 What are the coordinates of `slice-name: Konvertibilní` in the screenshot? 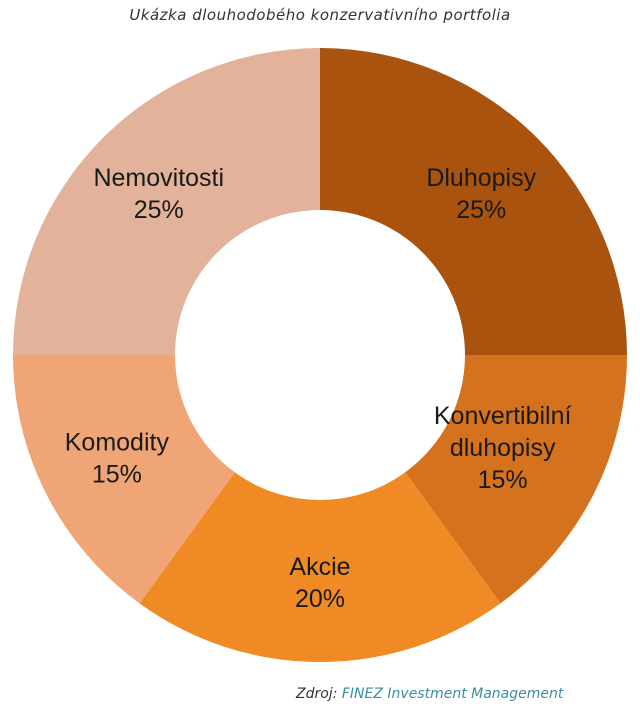 It's located at (503, 416).